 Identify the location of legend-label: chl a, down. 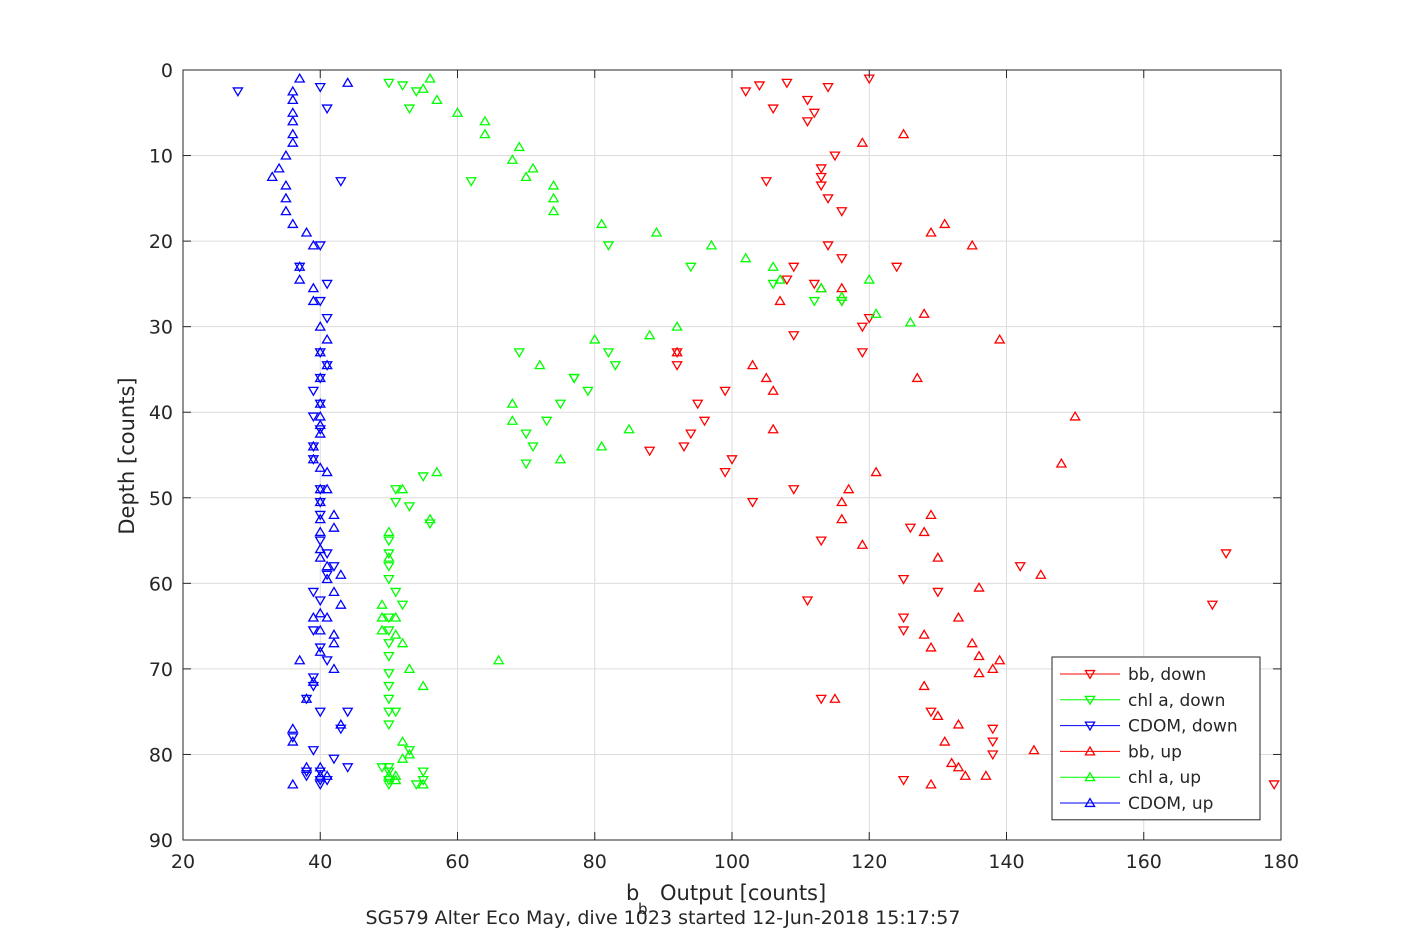
(1176, 701).